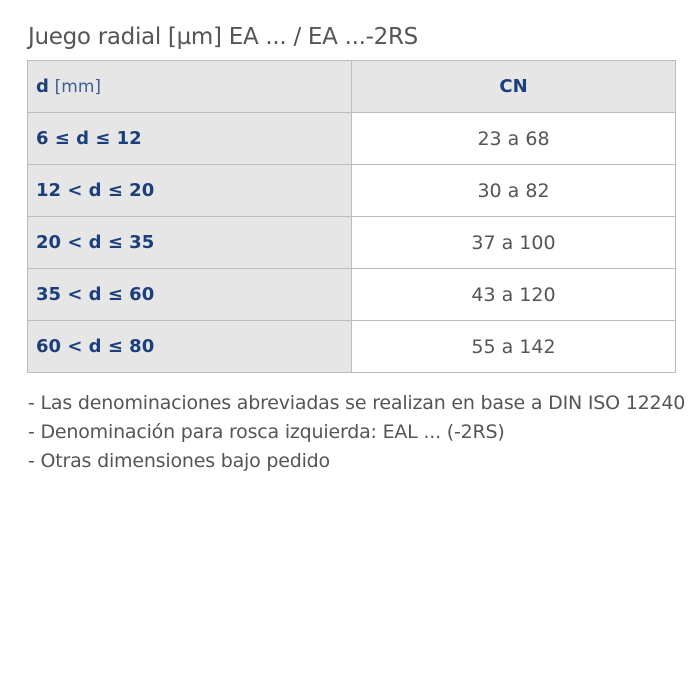 The image size is (700, 700). Describe the element at coordinates (42, 86) in the screenshot. I see `header-diameter-symbol: d` at that location.